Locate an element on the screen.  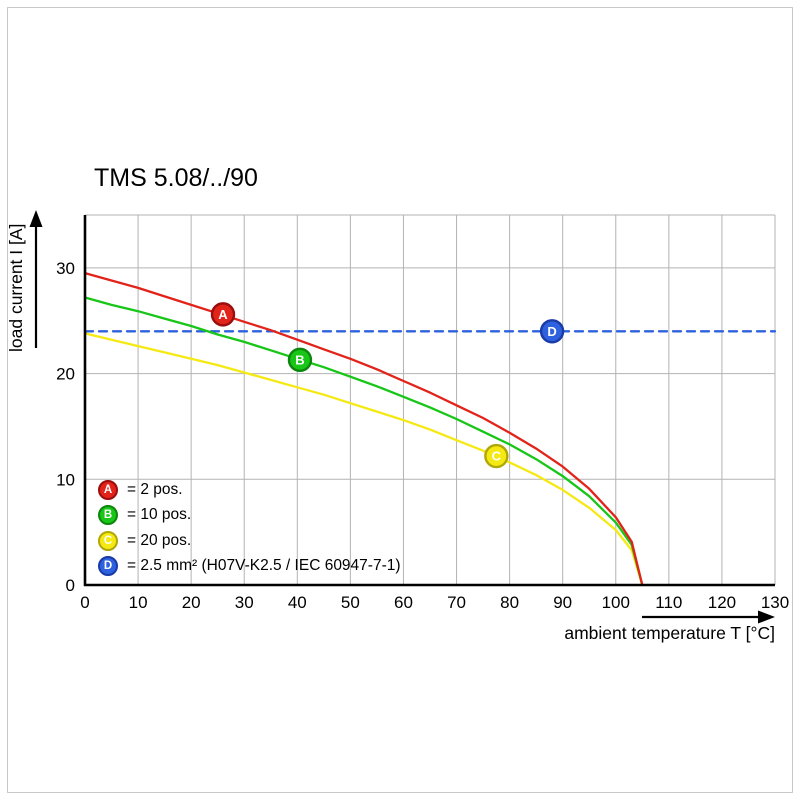
legend-item-a: A = 2 pos. is located at coordinates (249, 489).